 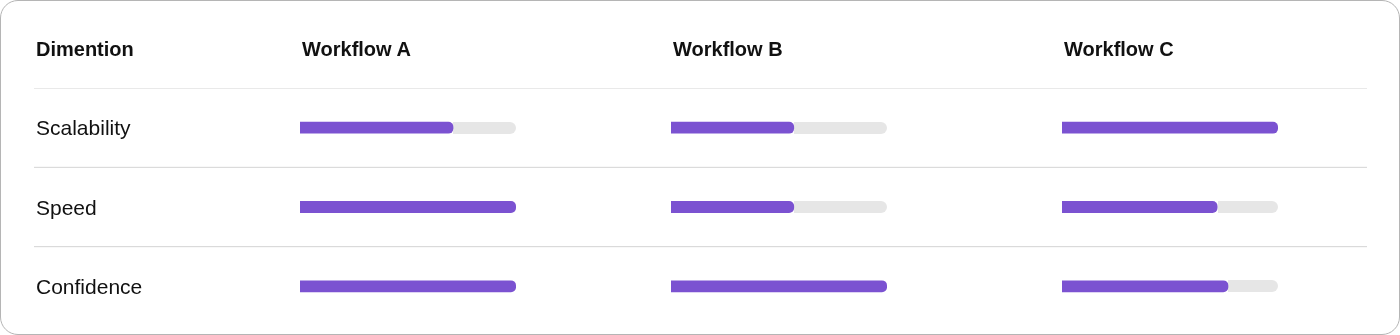 I want to click on chart-title: Workflow A, so click(x=356, y=49).